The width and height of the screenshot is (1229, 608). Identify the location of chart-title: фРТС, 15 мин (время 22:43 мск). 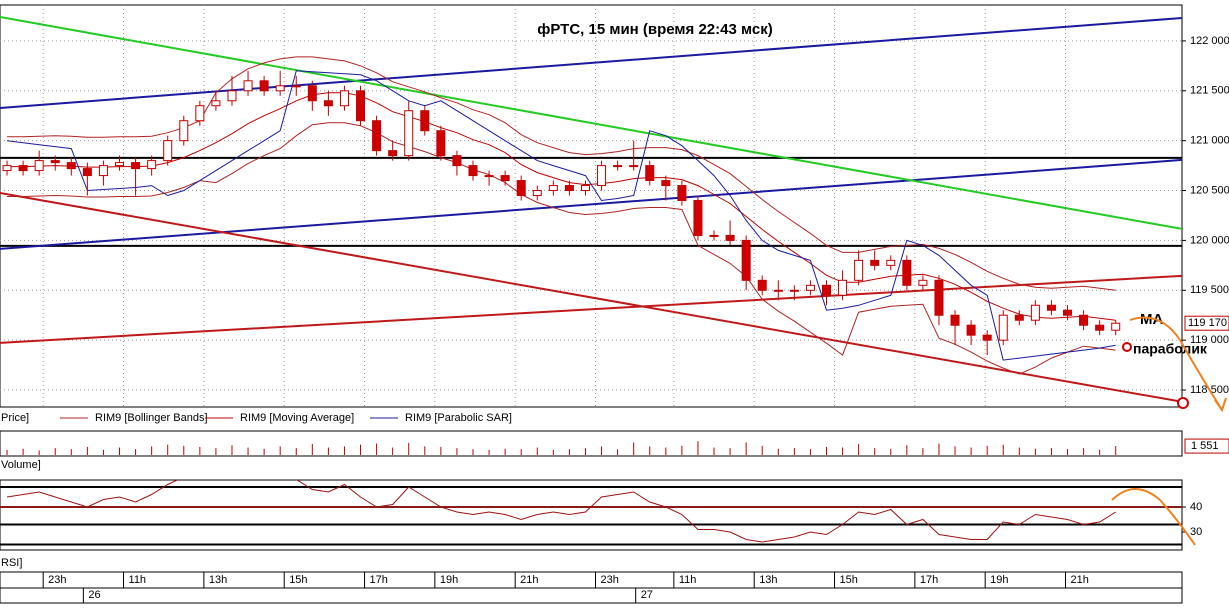
(654, 29).